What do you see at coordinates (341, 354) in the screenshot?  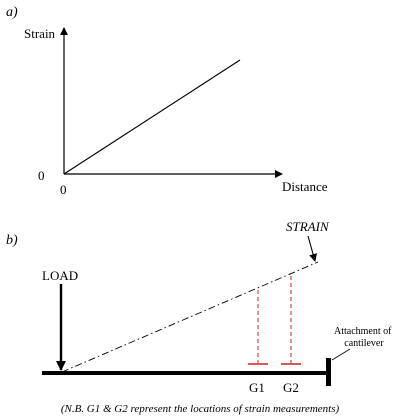 I see `attachment-pointer` at bounding box center [341, 354].